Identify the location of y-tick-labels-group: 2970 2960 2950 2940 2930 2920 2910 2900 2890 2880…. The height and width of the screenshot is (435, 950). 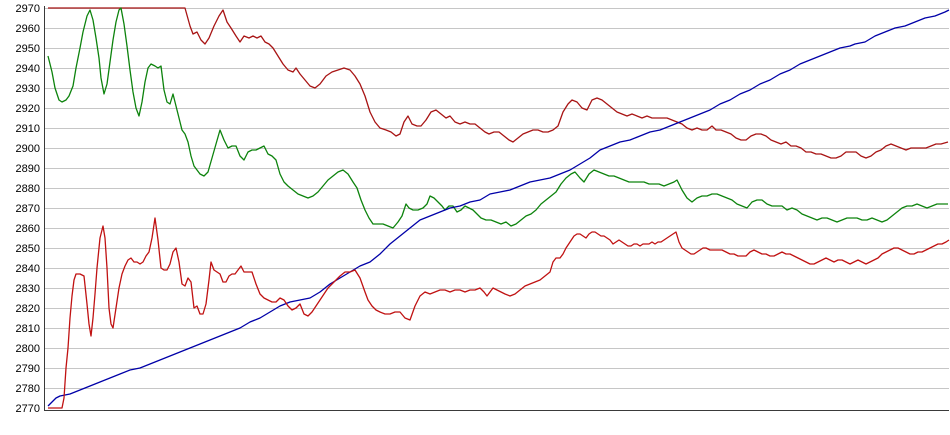
(28, 209).